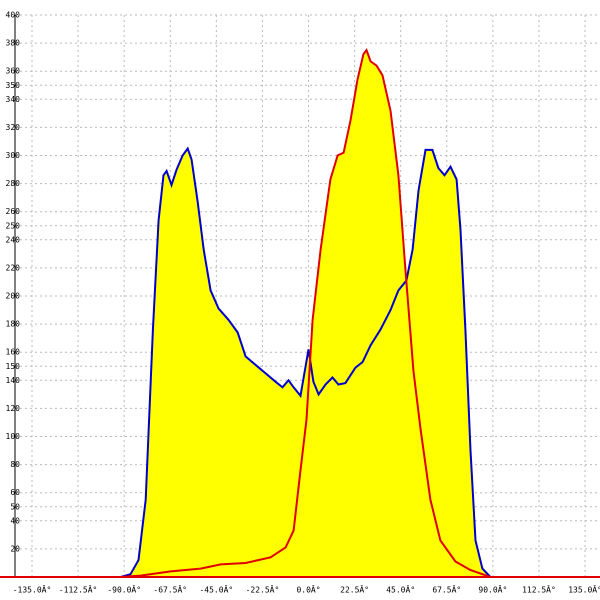  What do you see at coordinates (13, 155) in the screenshot?
I see `y-tick-label: 300` at bounding box center [13, 155].